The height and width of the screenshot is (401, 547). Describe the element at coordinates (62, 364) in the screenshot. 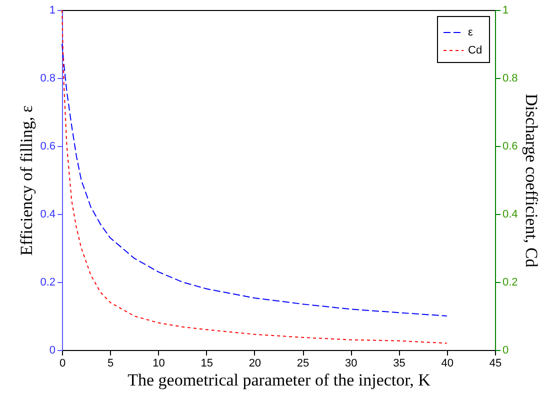

I see `x-tick-label: 0` at that location.